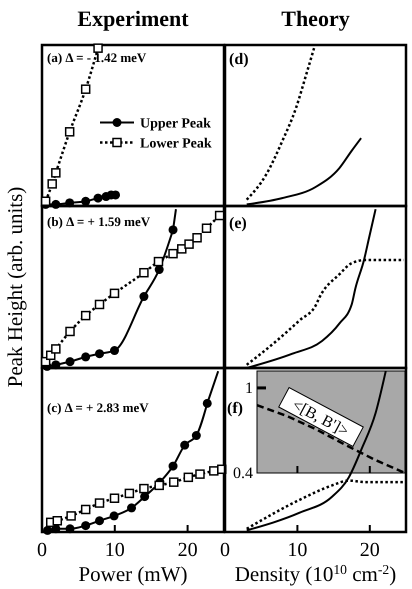 The width and height of the screenshot is (412, 589). I want to click on y-tick-label: 0.4, so click(243, 473).